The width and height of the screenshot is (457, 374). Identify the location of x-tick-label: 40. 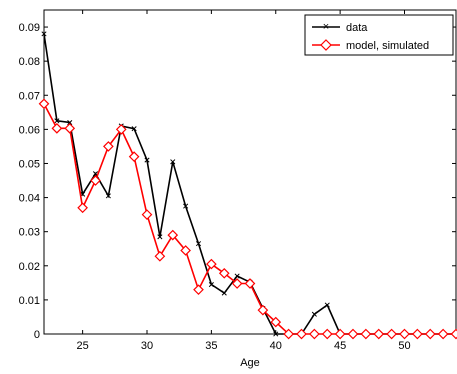
(276, 346).